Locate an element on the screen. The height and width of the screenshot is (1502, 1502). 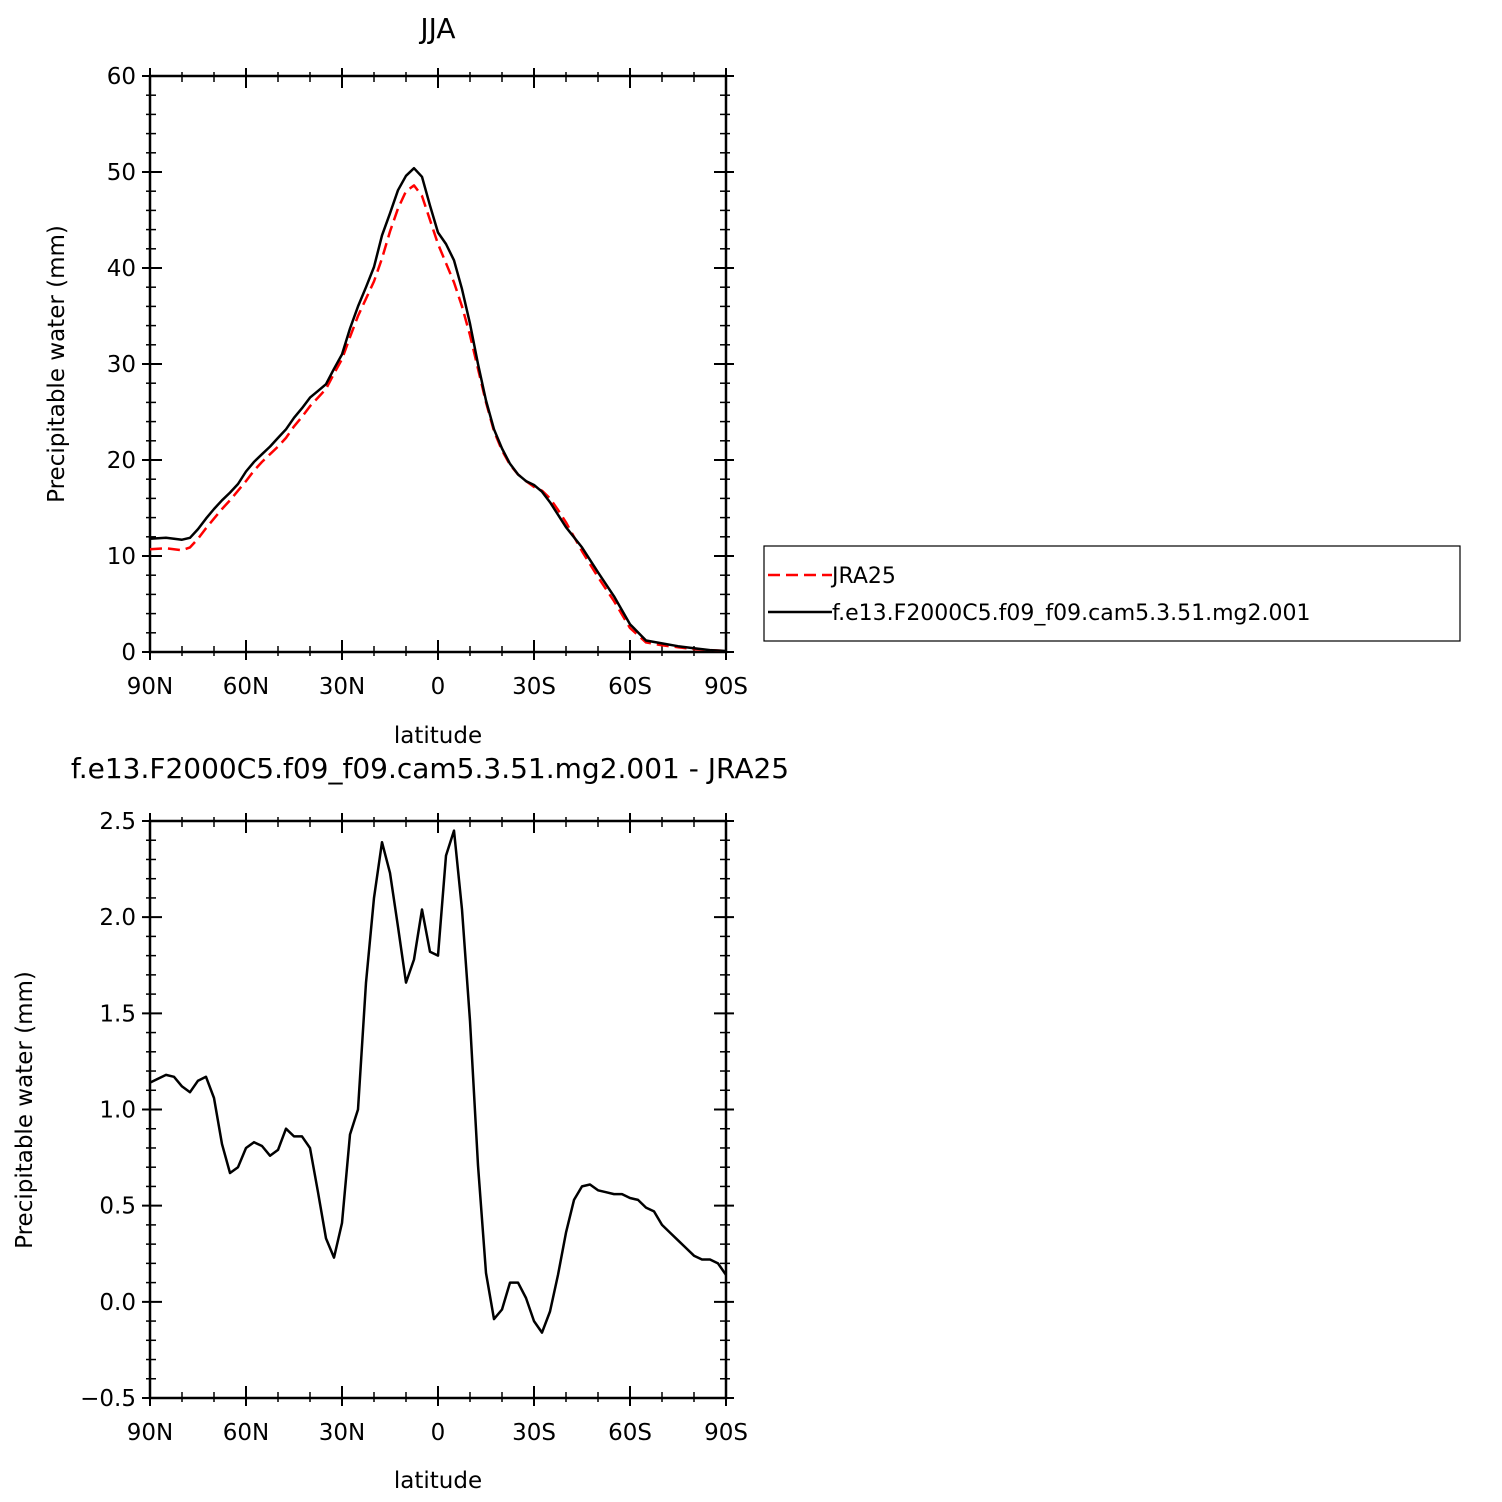
plot-bottom-xtick-label: 60N is located at coordinates (246, 1433).